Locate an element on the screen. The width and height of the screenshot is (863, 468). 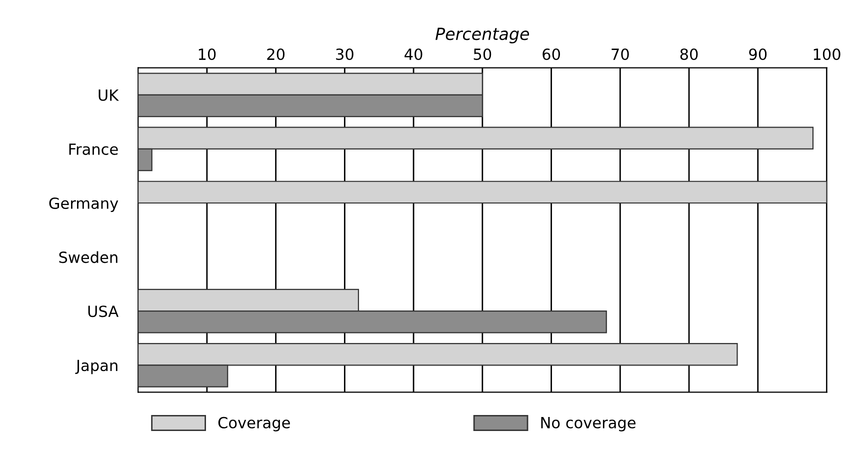
x-axis-title: Percentage is located at coordinates (483, 36).